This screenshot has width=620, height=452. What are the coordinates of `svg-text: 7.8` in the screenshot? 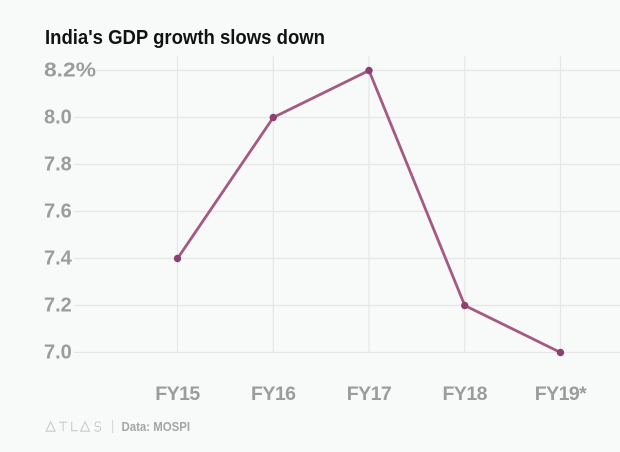 It's located at (58, 165).